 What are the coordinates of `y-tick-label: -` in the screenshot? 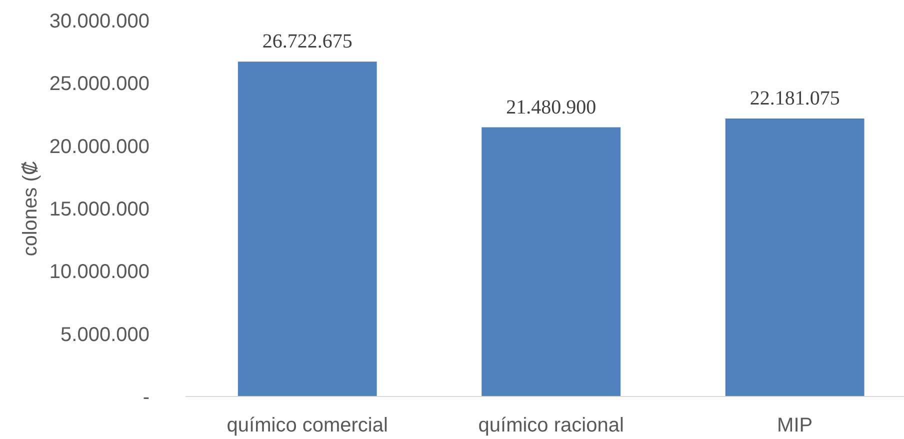 It's located at (146, 397).